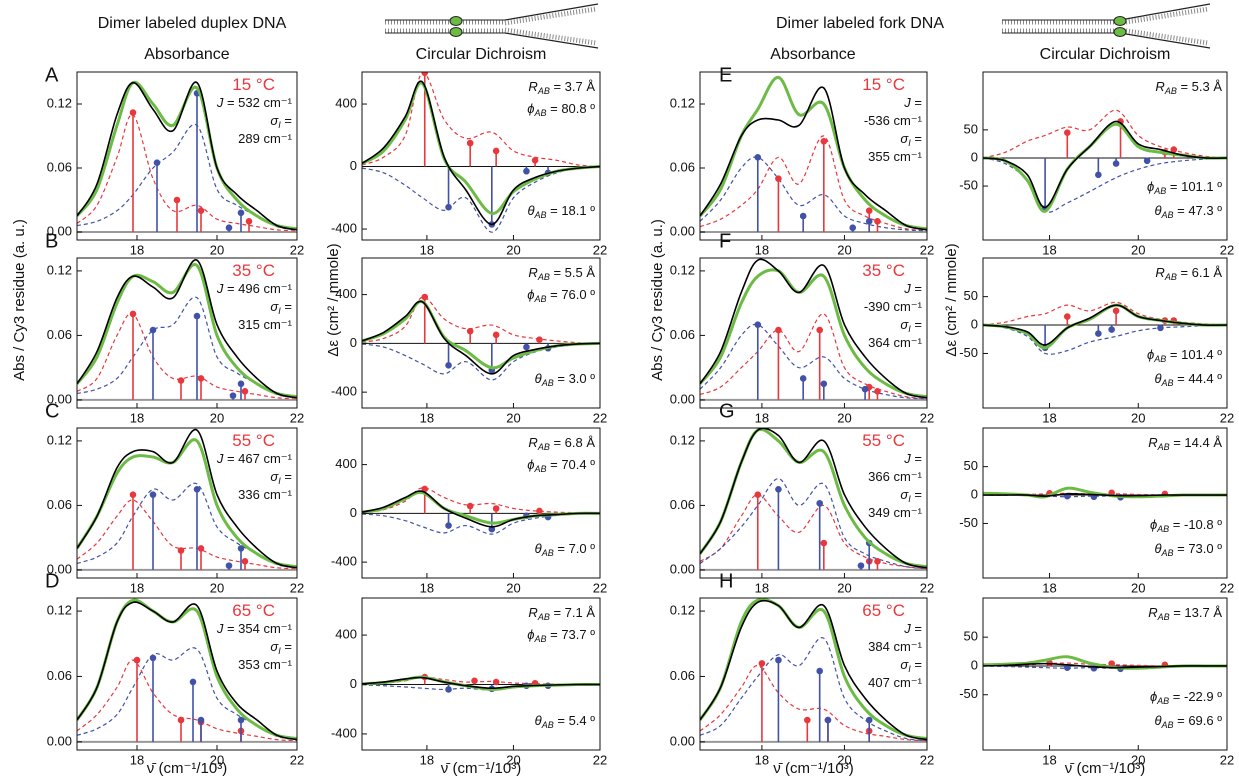  What do you see at coordinates (1196, 442) in the screenshot?
I see `annotation-text: = 14.4 Å` at bounding box center [1196, 442].